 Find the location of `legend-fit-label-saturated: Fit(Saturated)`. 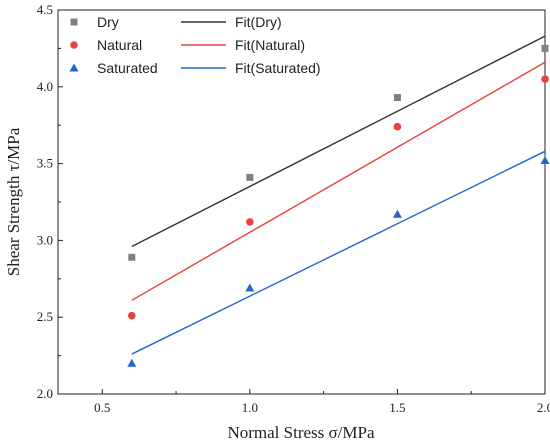

legend-fit-label-saturated: Fit(Saturated) is located at coordinates (278, 68).